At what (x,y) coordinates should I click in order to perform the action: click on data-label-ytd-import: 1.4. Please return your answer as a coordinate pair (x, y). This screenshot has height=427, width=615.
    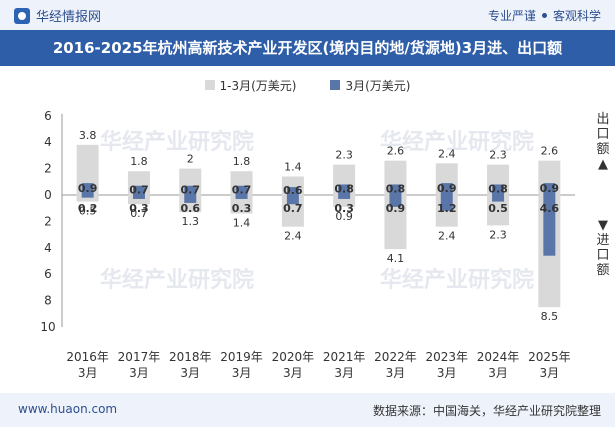
    Looking at the image, I should click on (242, 222).